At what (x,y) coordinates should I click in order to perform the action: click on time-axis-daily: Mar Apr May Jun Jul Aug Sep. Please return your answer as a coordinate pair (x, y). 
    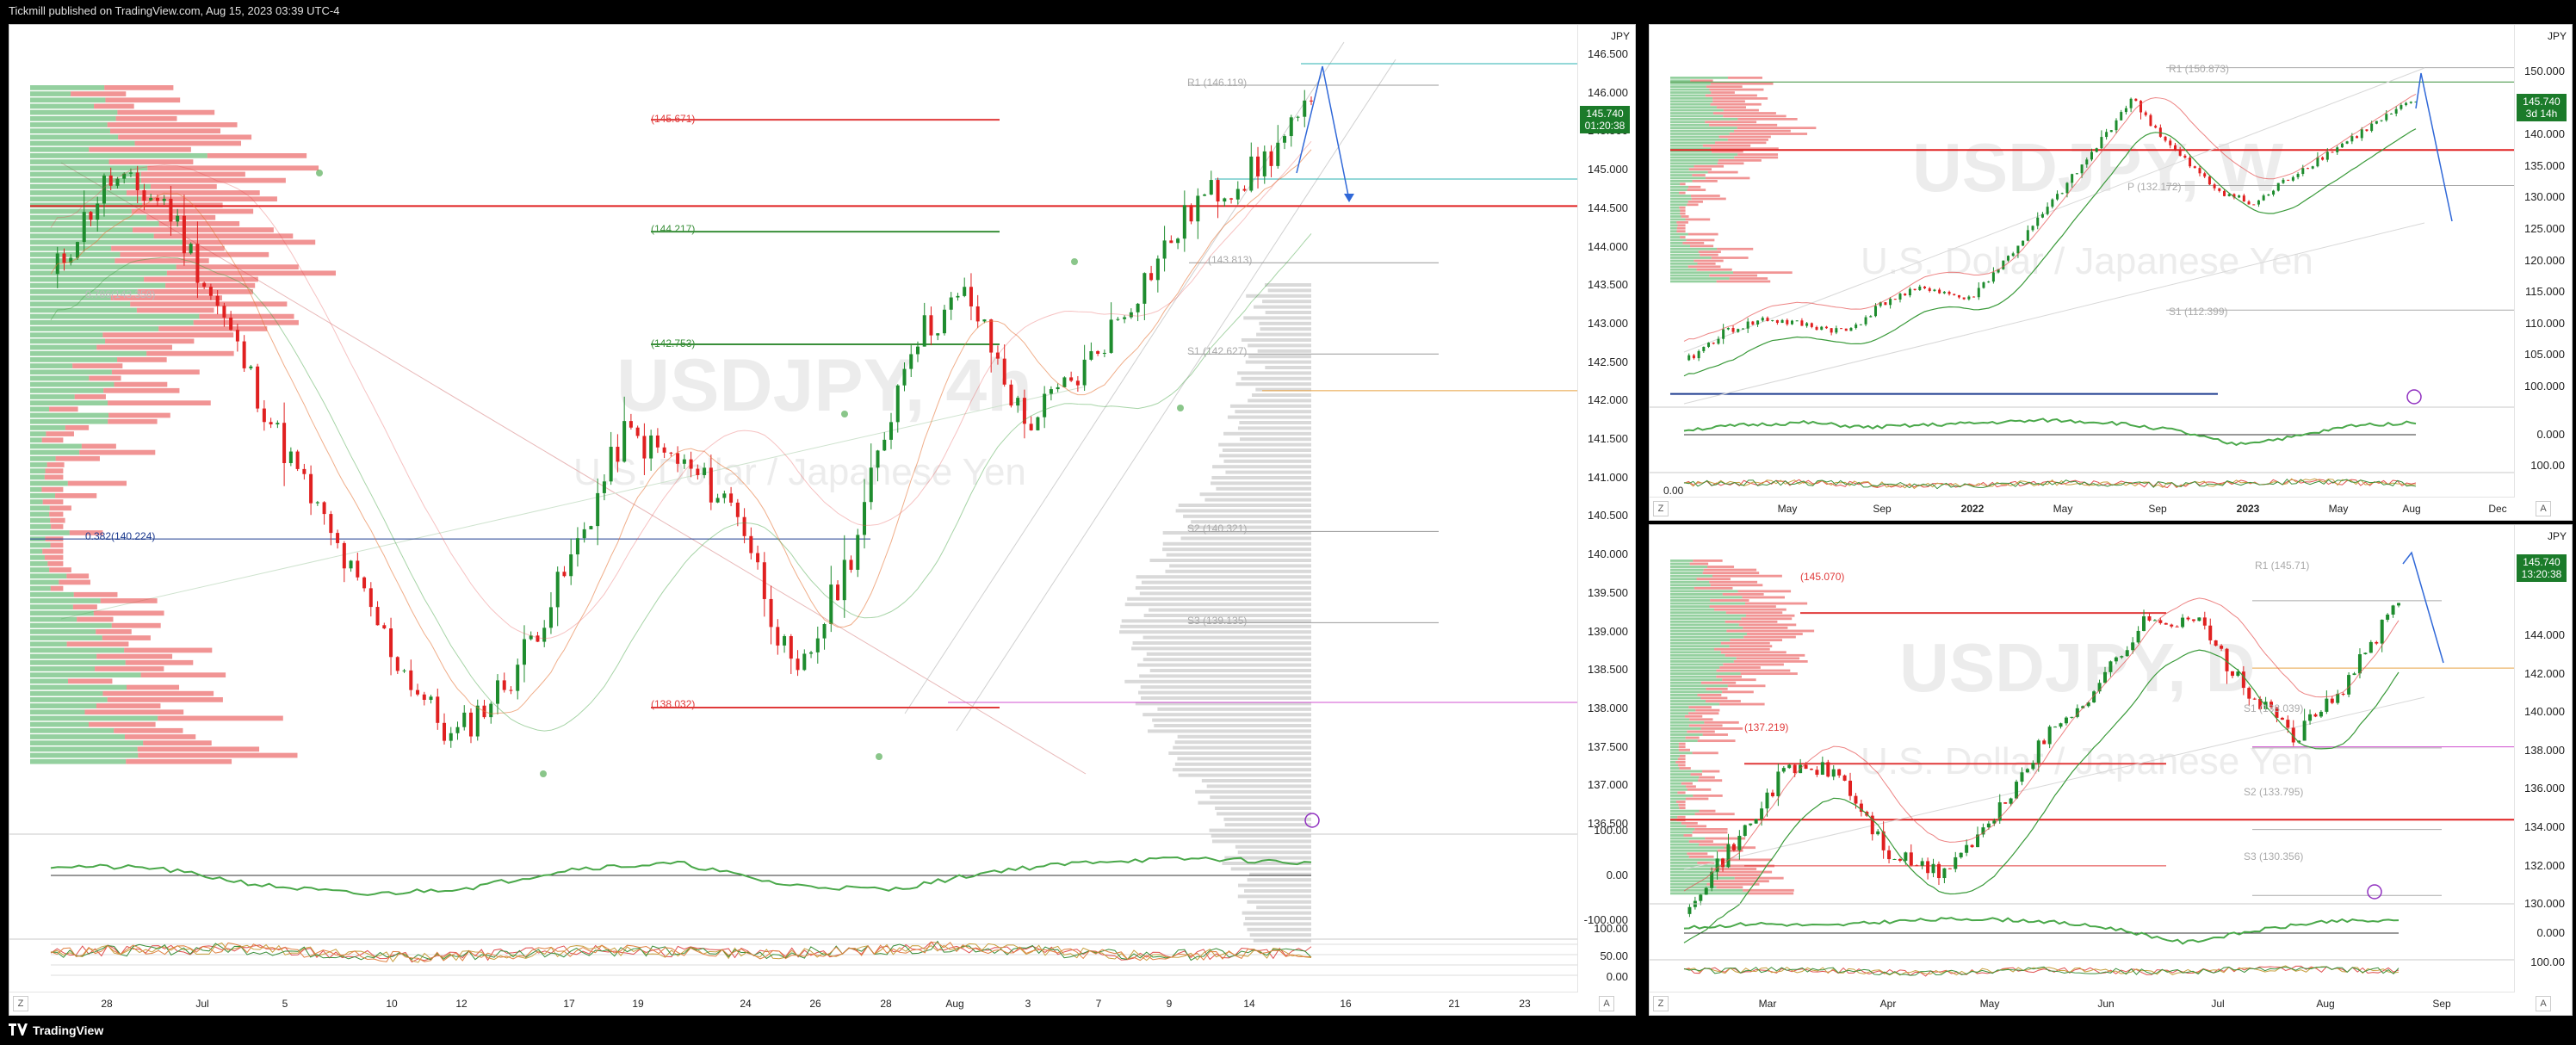
    Looking at the image, I should click on (2082, 1003).